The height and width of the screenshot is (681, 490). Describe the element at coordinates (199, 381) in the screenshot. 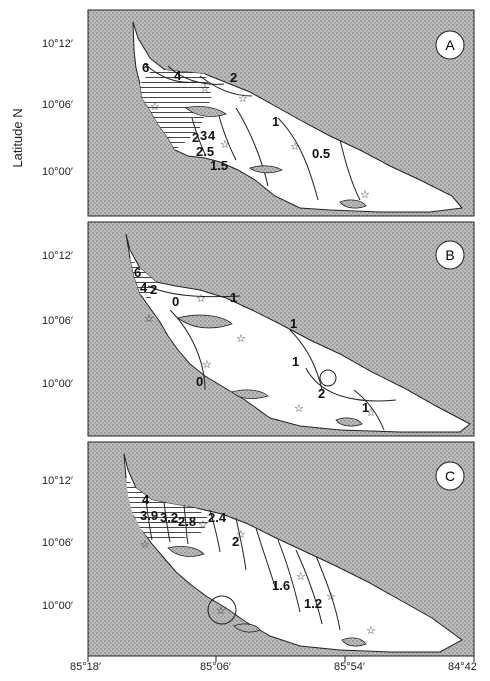

I see `panel-b-label-8: 0` at that location.